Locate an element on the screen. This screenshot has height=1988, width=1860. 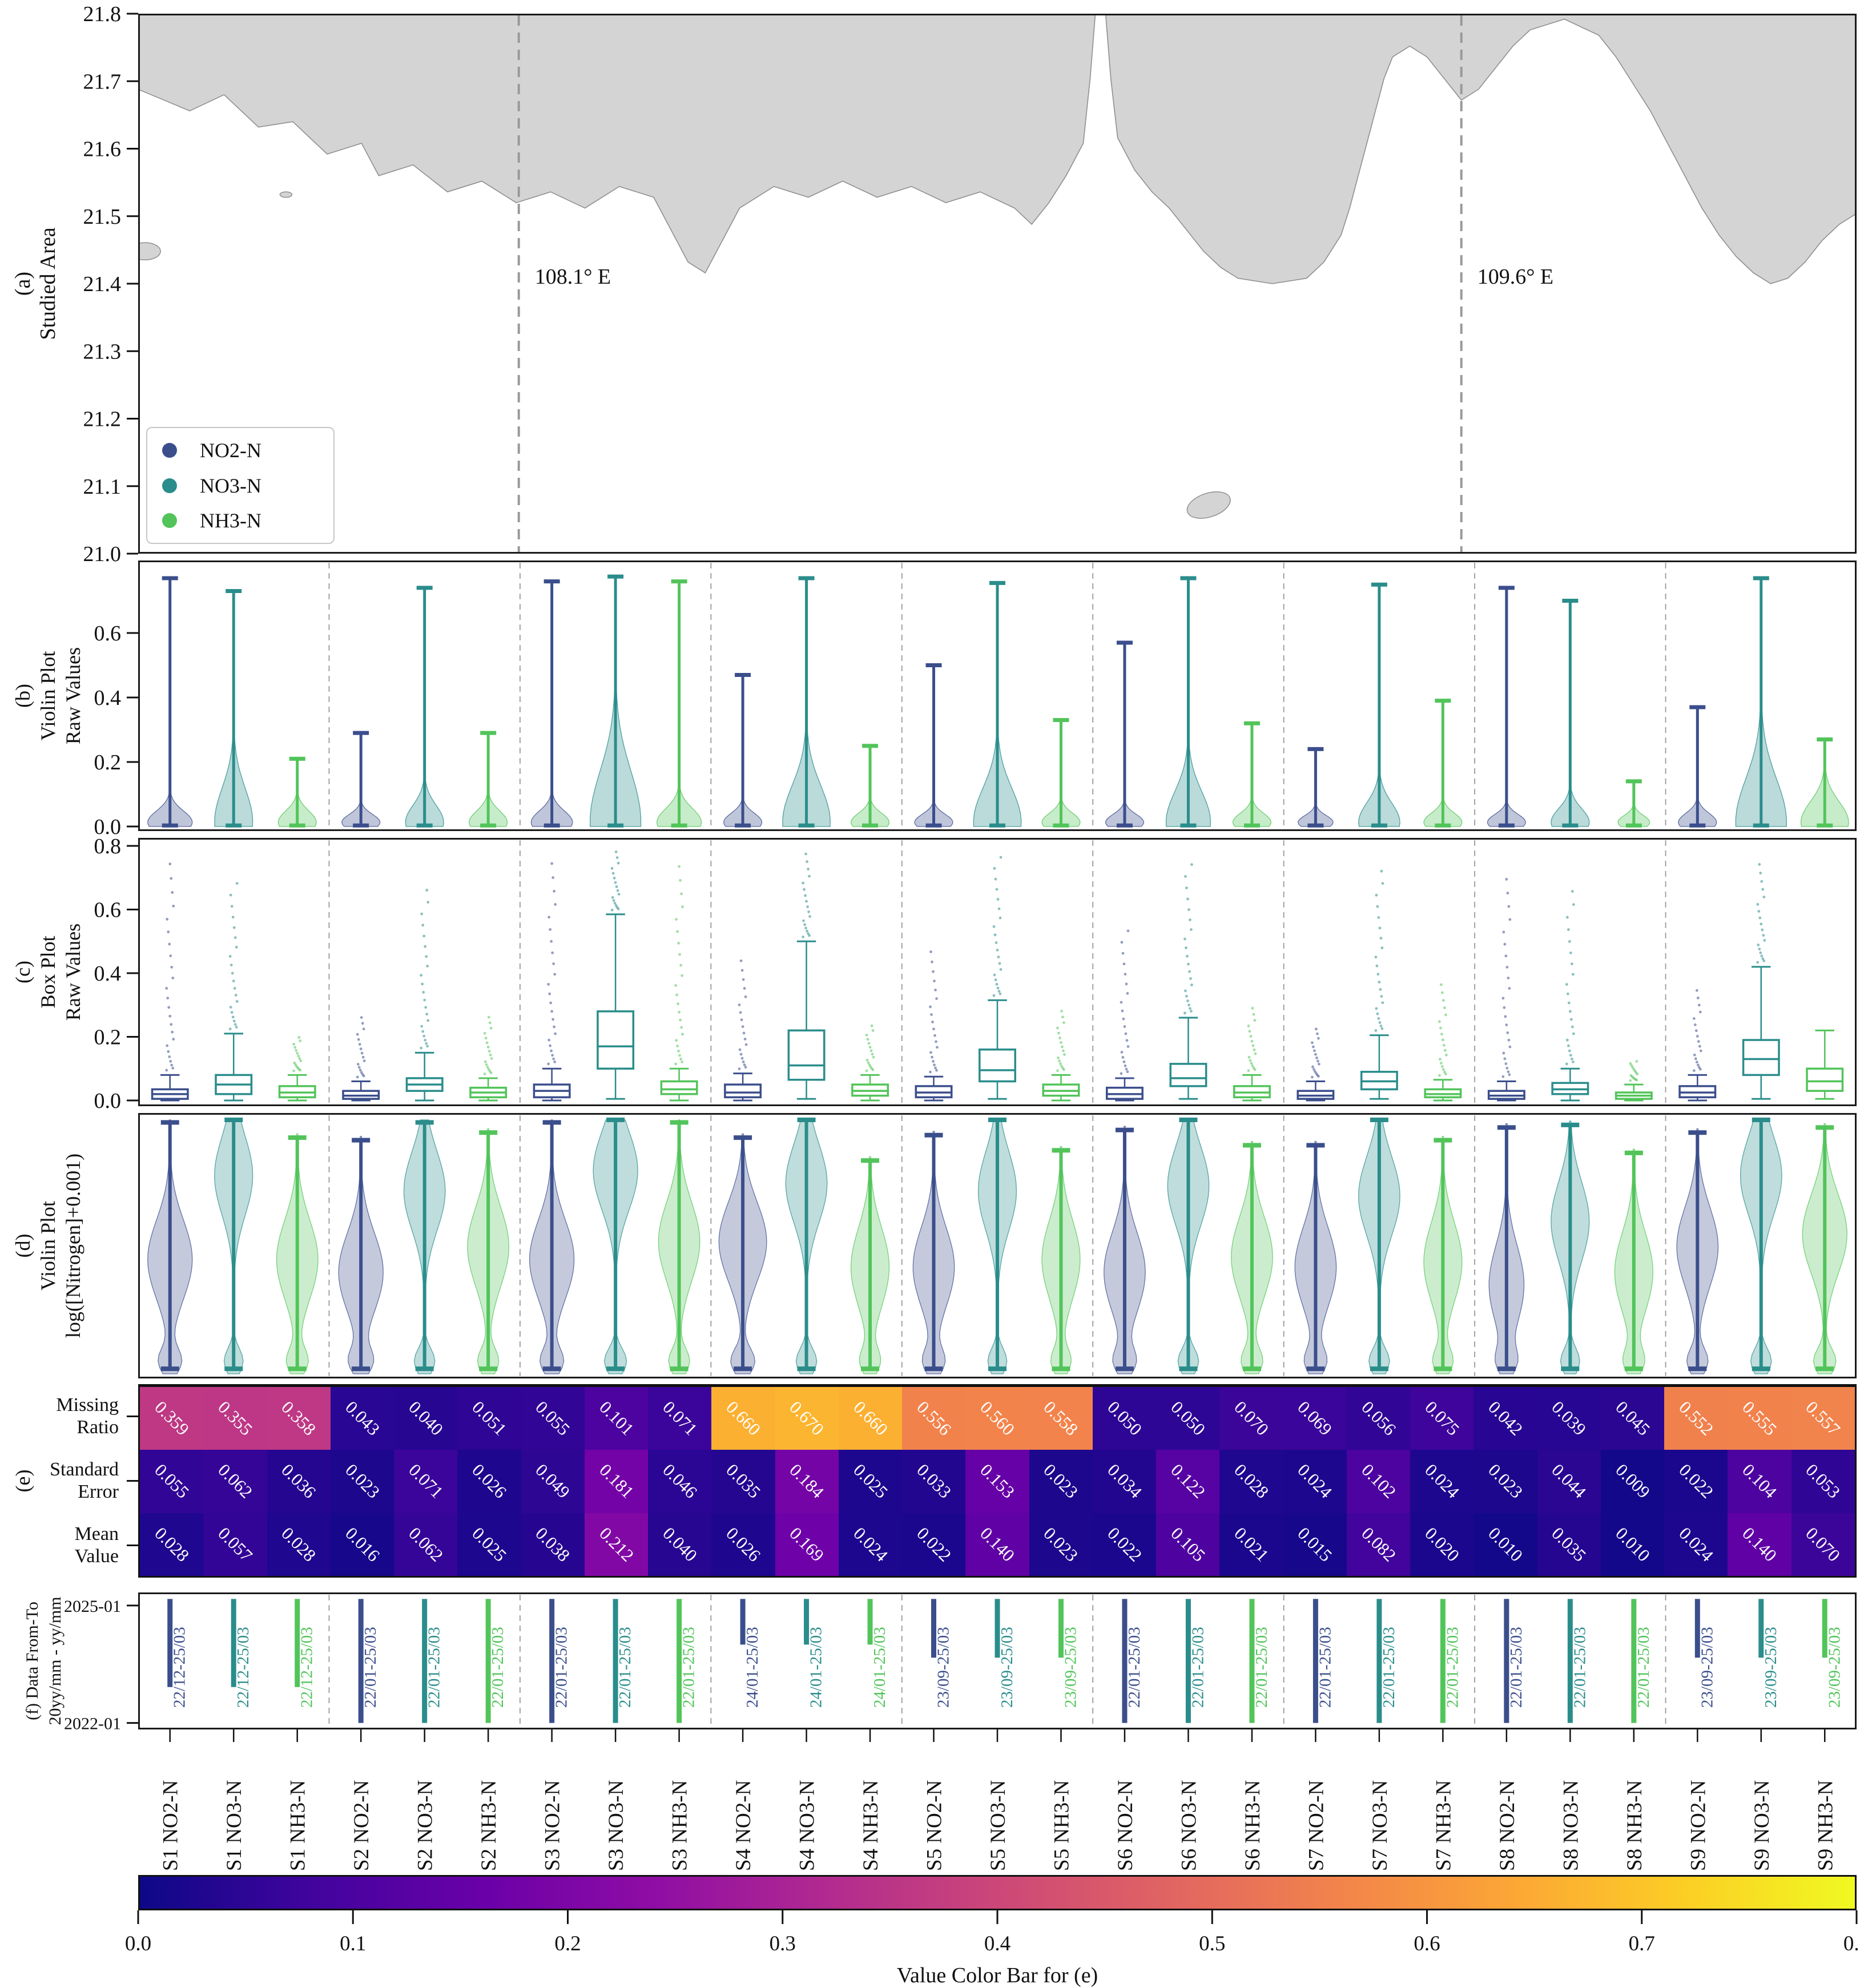
heatmap-cell-r2-c7: 0.212 is located at coordinates (616, 1544).